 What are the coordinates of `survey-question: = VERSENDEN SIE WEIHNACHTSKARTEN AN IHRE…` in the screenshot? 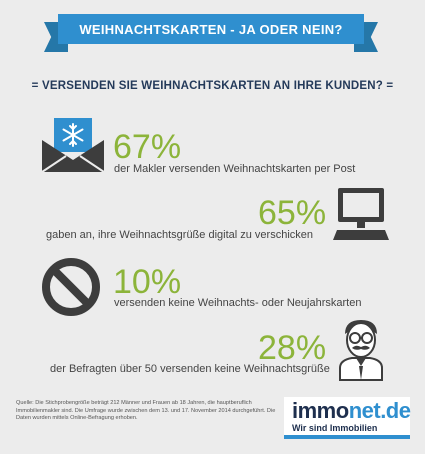 It's located at (212, 86).